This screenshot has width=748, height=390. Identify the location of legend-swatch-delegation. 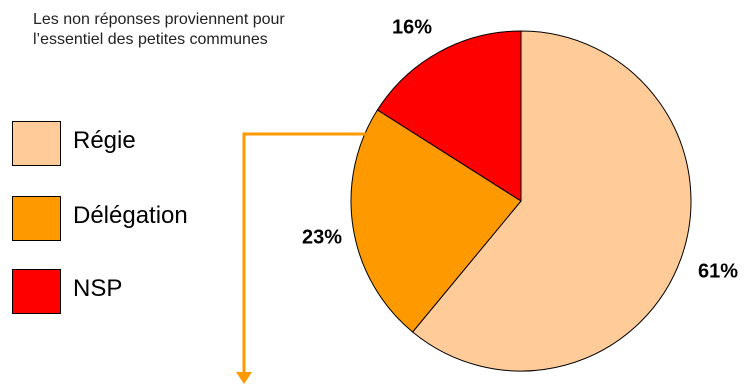
(36, 218).